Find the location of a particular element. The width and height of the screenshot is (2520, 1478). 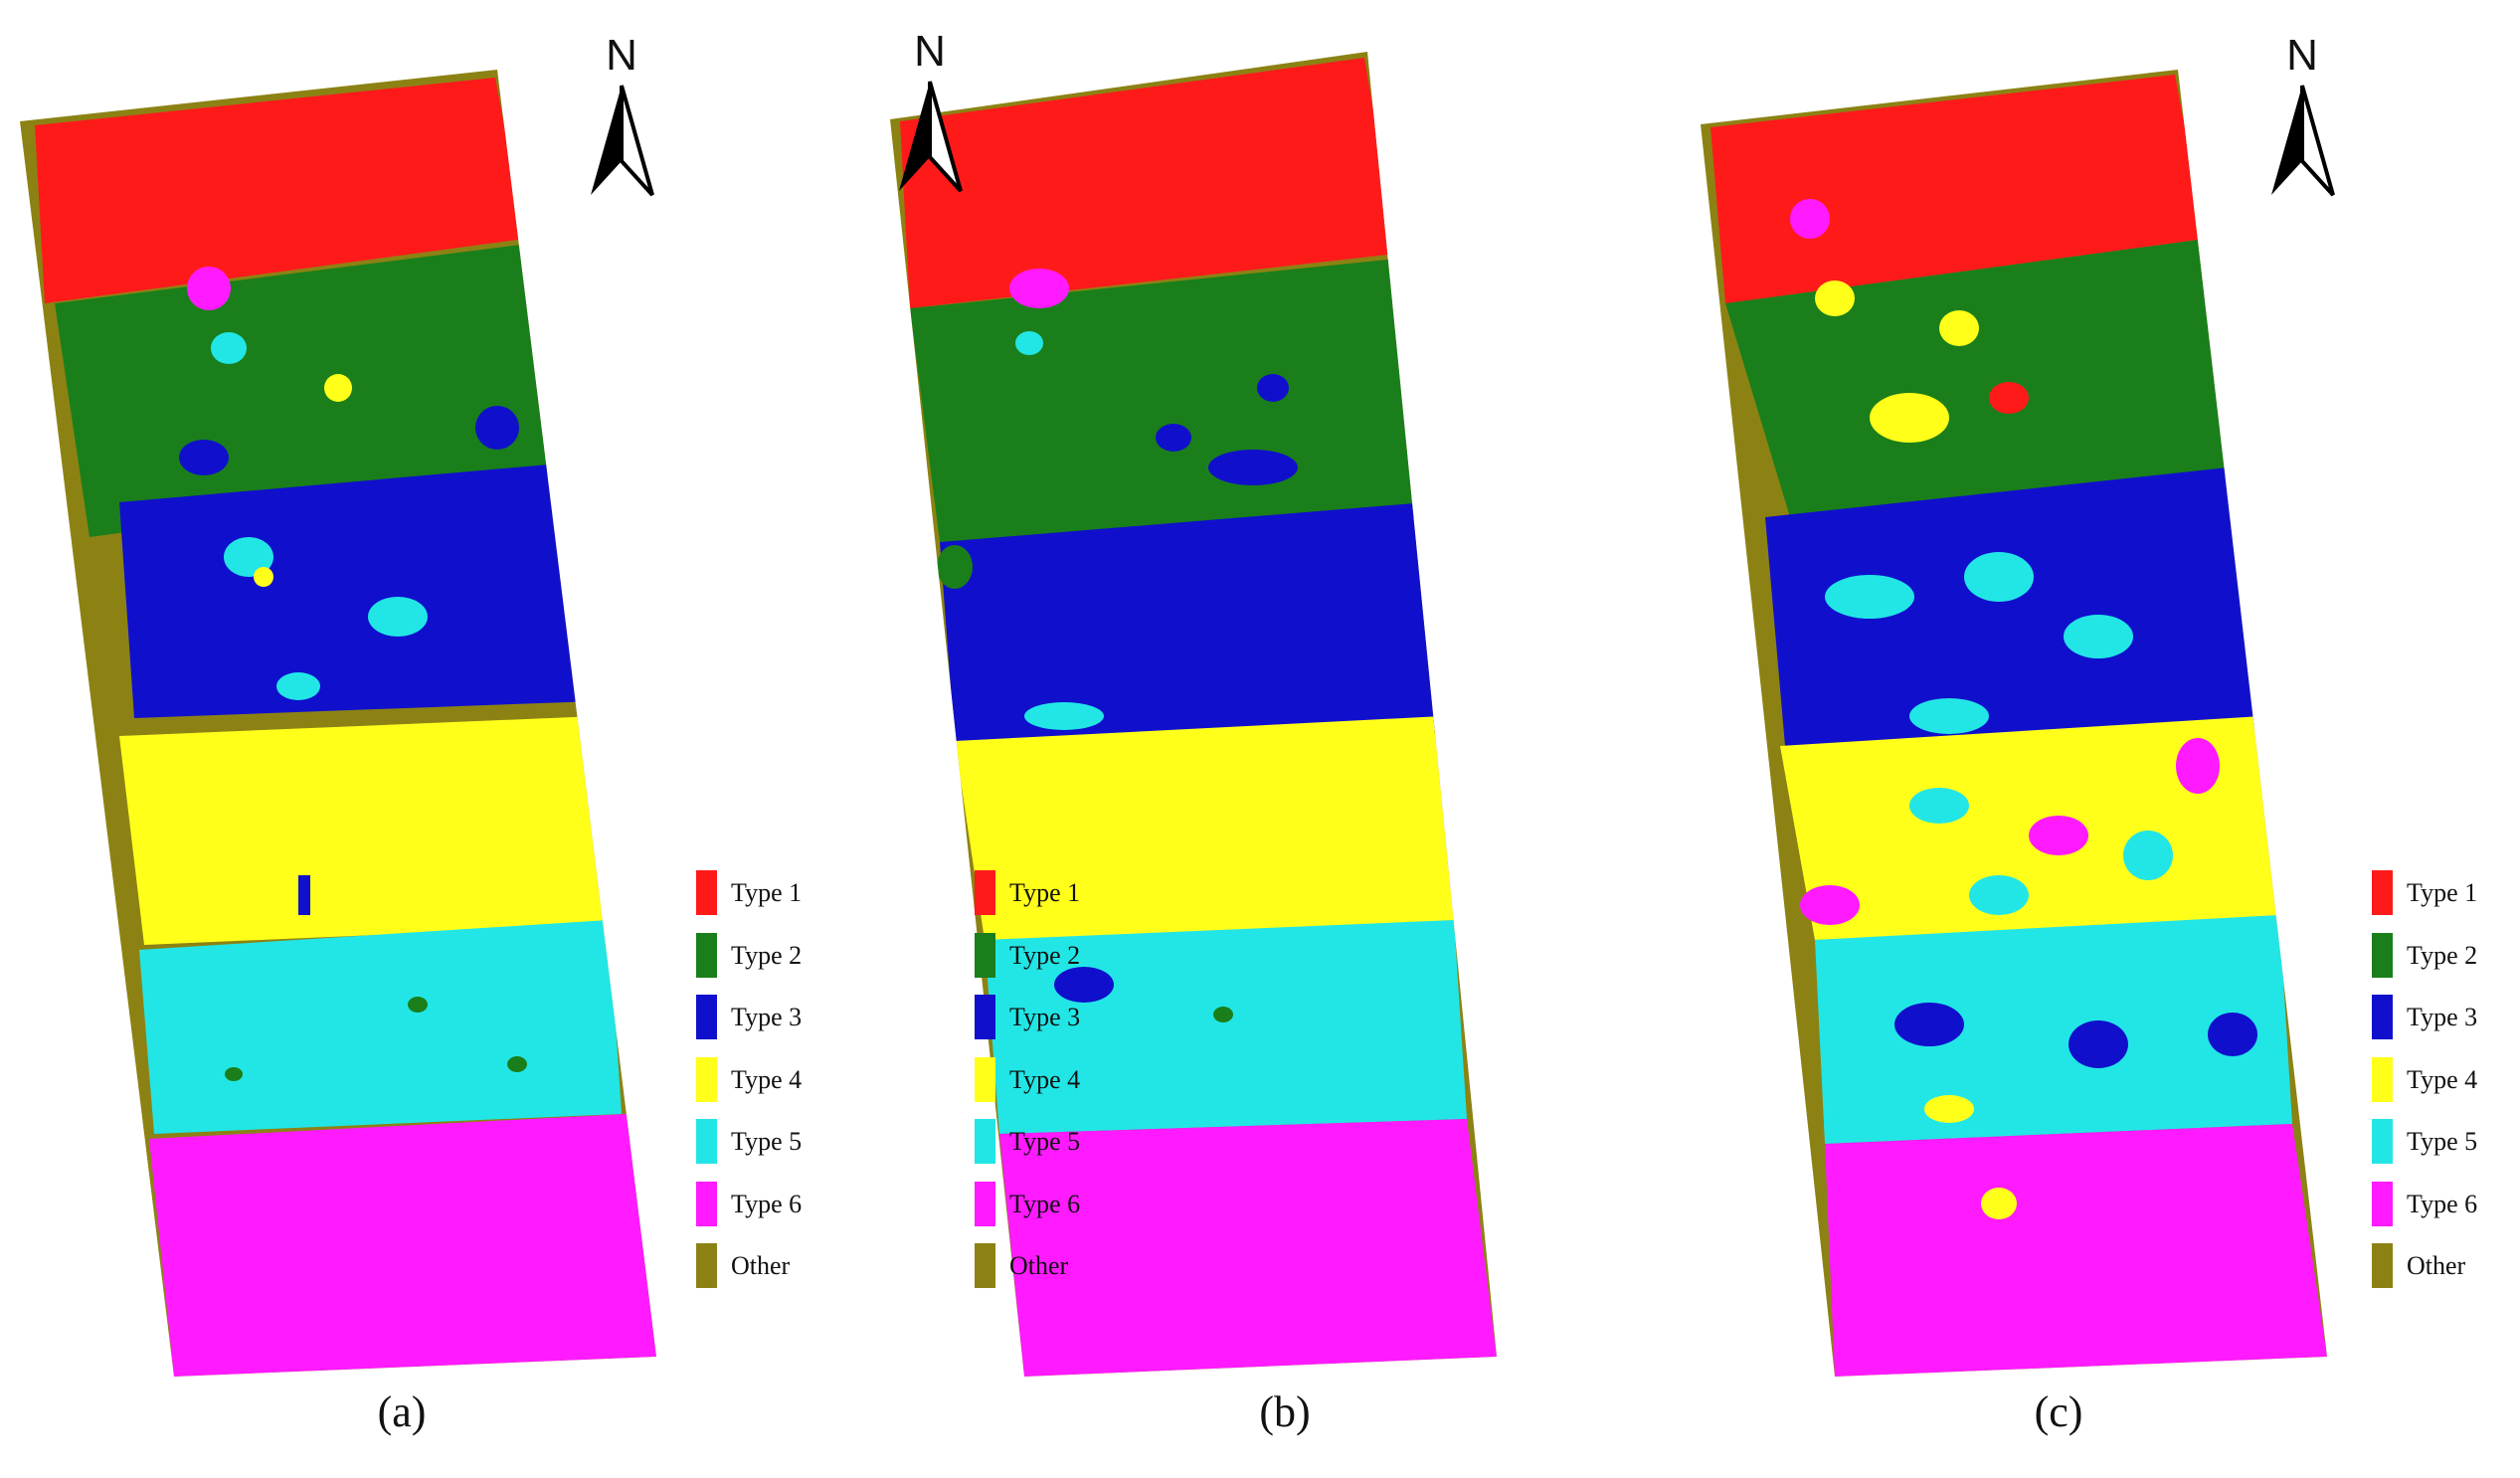

north-arrow-b: N is located at coordinates (930, 114).